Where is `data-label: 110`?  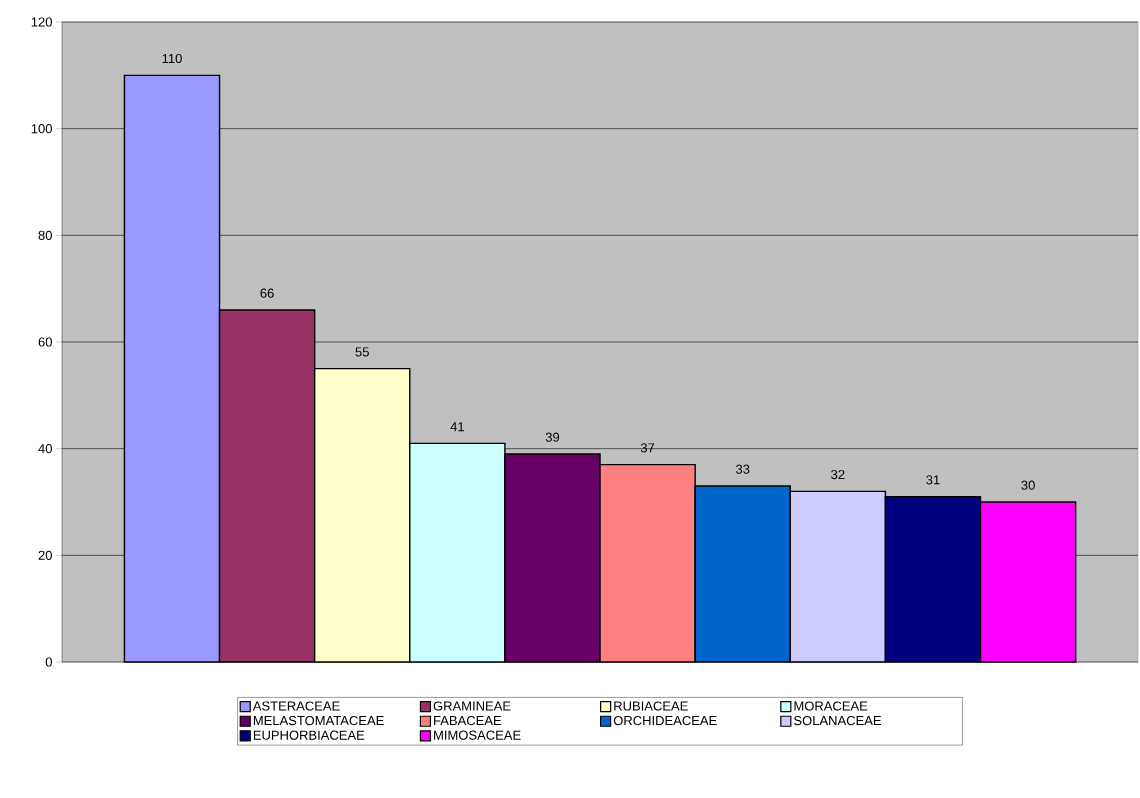
data-label: 110 is located at coordinates (172, 58).